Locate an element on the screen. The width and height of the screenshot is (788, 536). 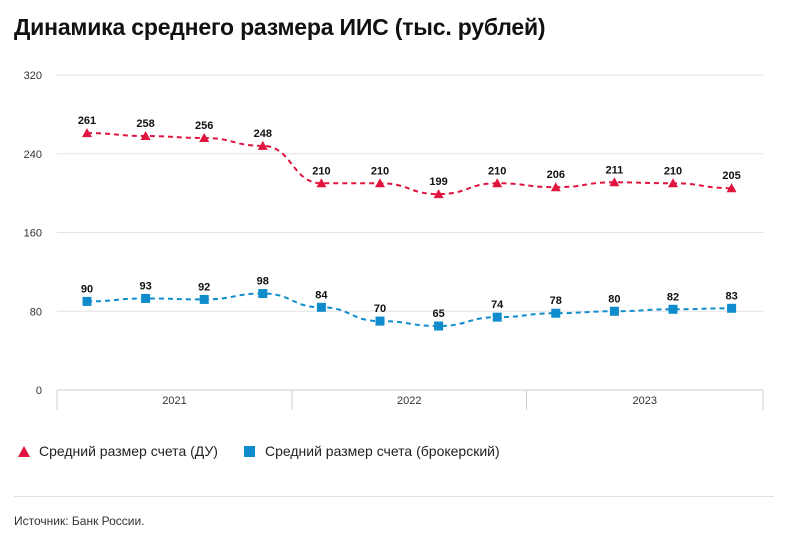
series-line-du is located at coordinates (409, 164).